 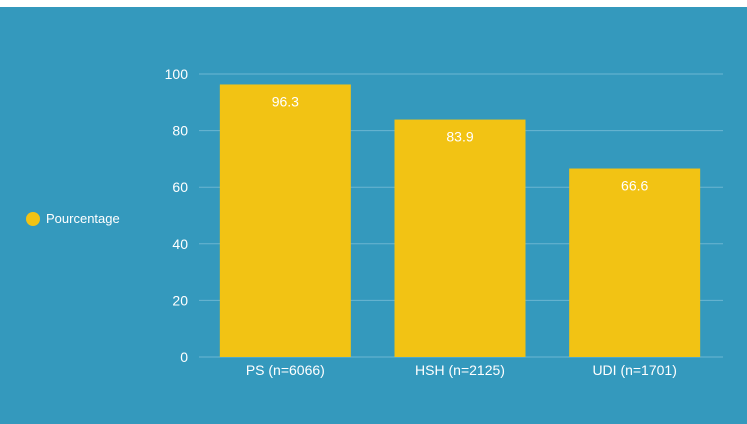 I want to click on y-tick-label: 20, so click(x=180, y=300).